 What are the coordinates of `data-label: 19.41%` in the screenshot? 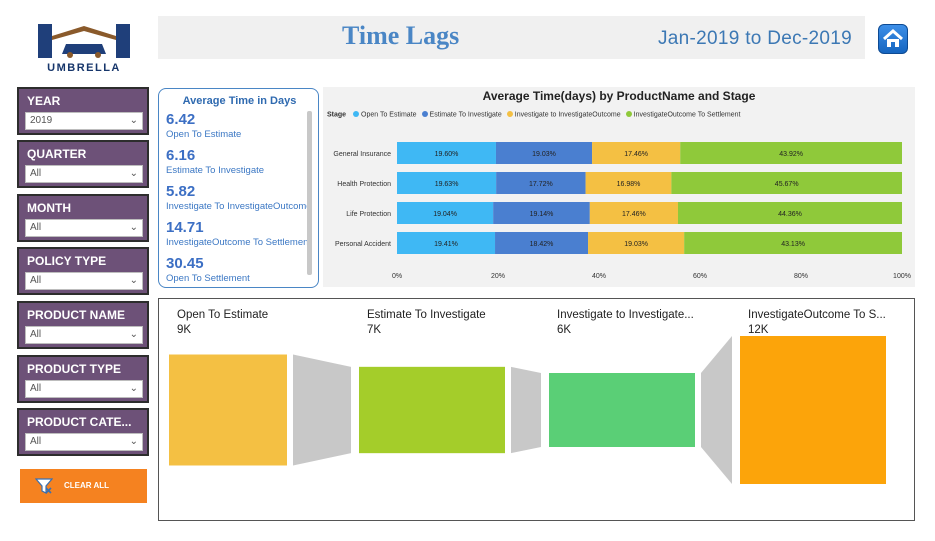 It's located at (446, 244).